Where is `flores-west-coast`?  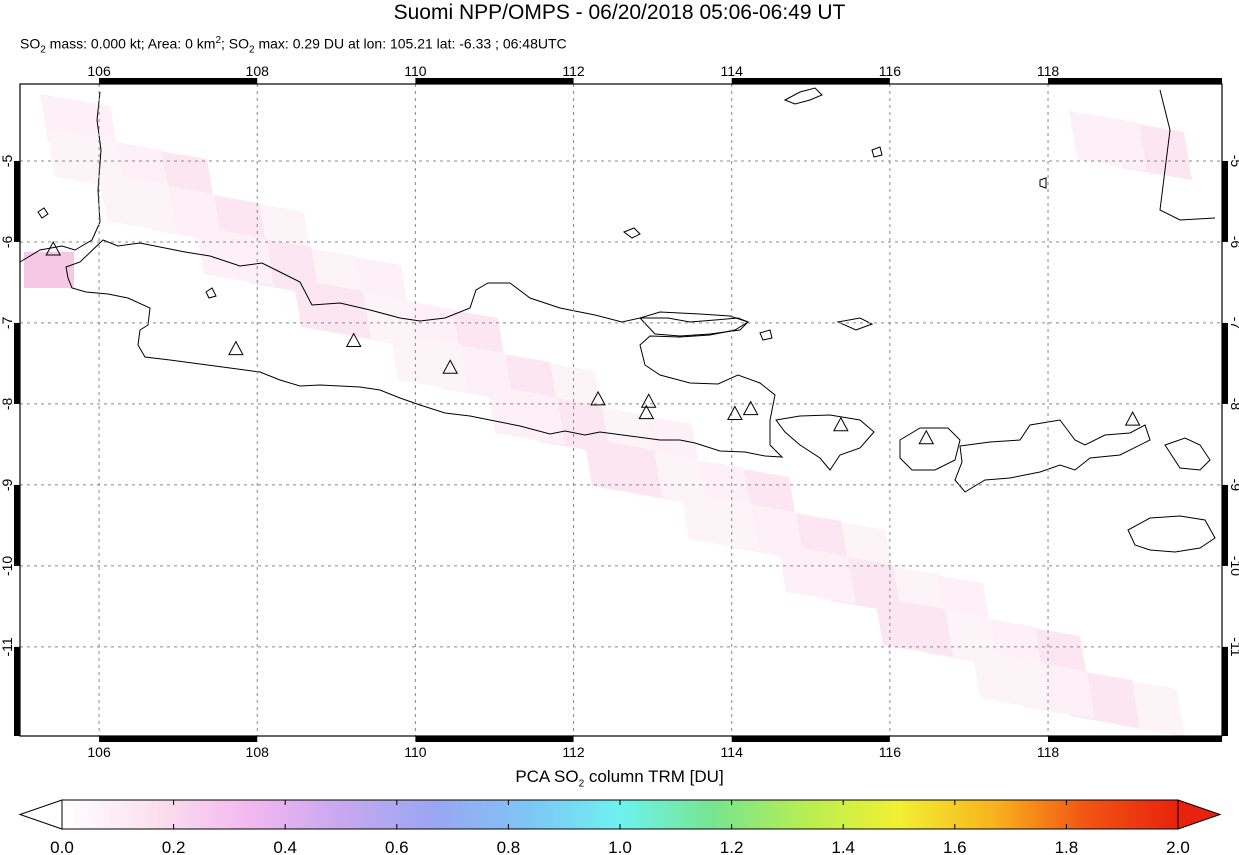
flores-west-coast is located at coordinates (1187, 454).